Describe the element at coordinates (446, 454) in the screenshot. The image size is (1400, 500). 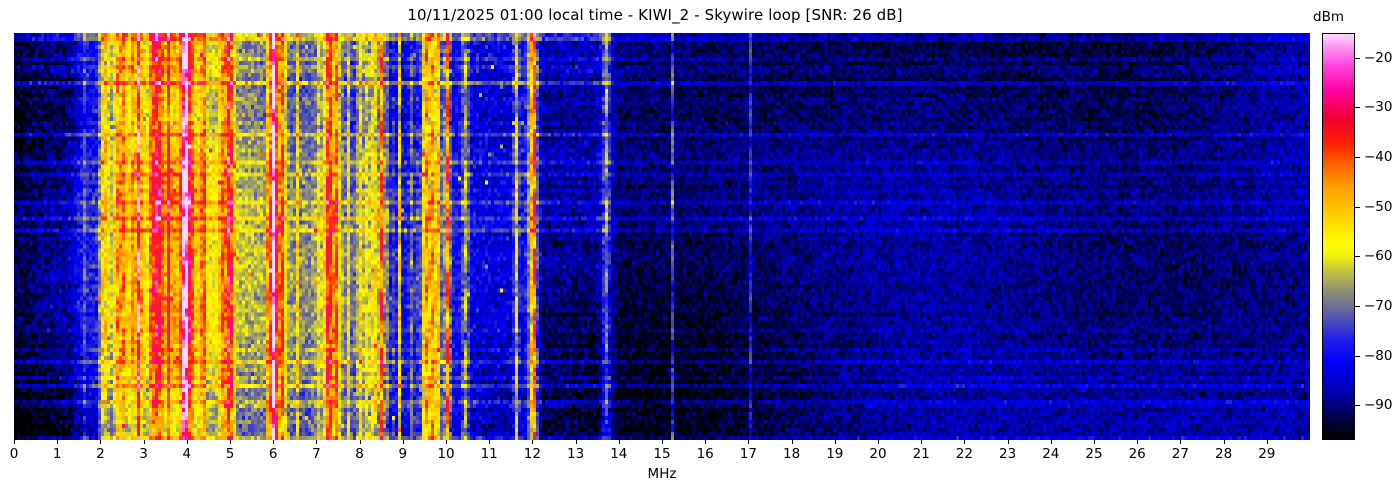
I see `x-tick-label: 10` at that location.